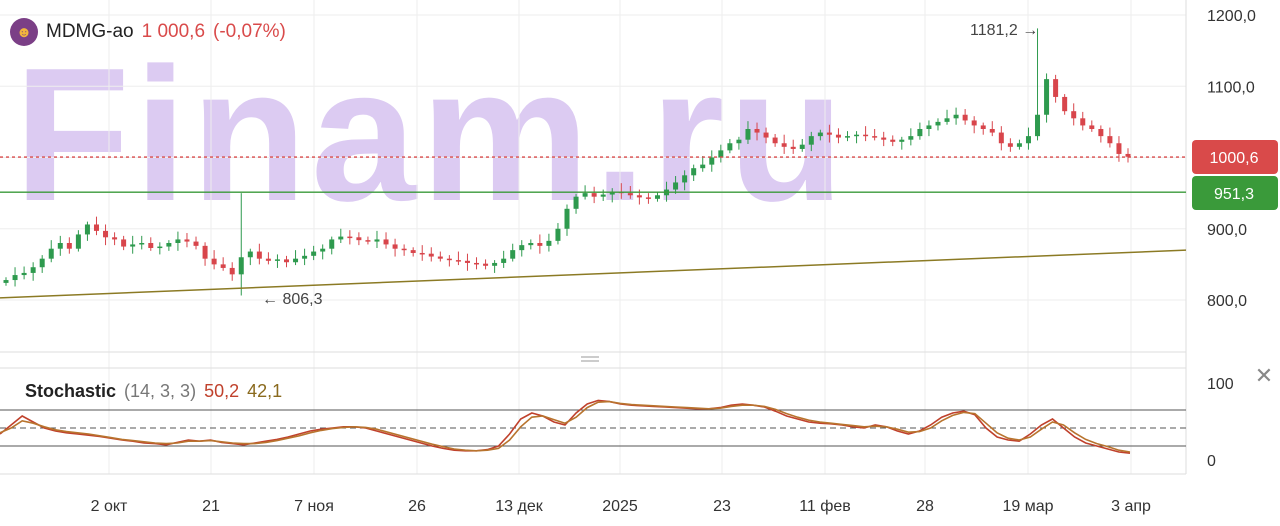  What do you see at coordinates (1231, 16) in the screenshot?
I see `y-tick-label: 1200,0` at bounding box center [1231, 16].